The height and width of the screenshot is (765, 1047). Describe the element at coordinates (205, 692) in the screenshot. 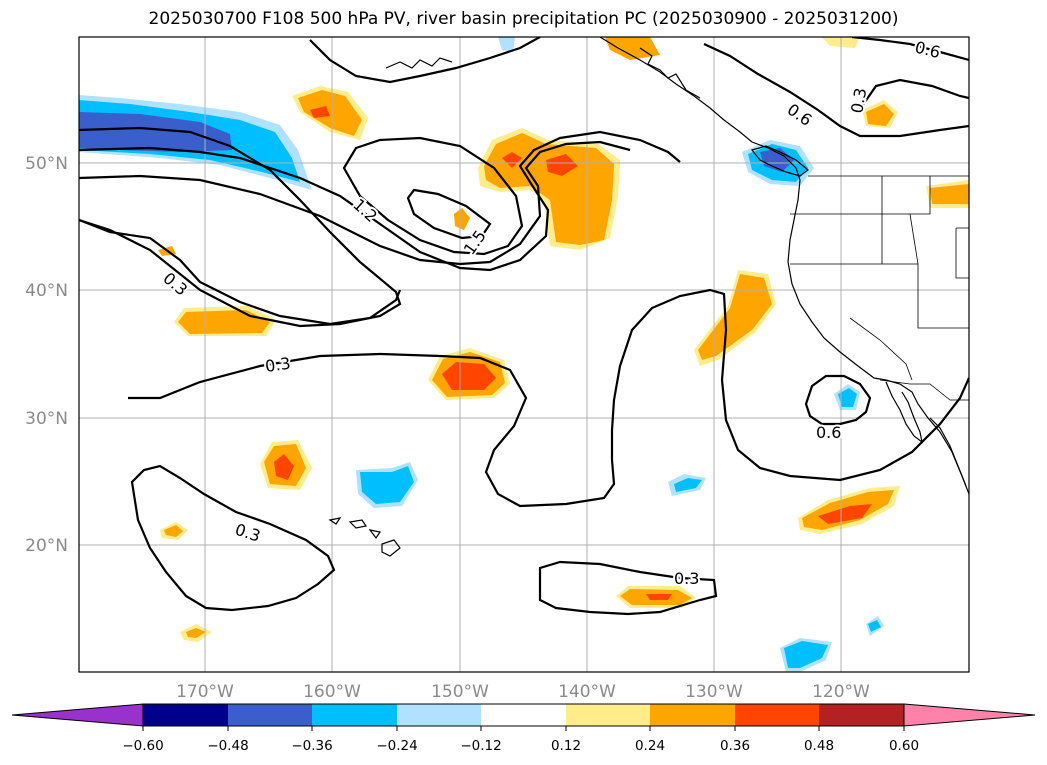

I see `lon-tick-label: 170°W` at that location.